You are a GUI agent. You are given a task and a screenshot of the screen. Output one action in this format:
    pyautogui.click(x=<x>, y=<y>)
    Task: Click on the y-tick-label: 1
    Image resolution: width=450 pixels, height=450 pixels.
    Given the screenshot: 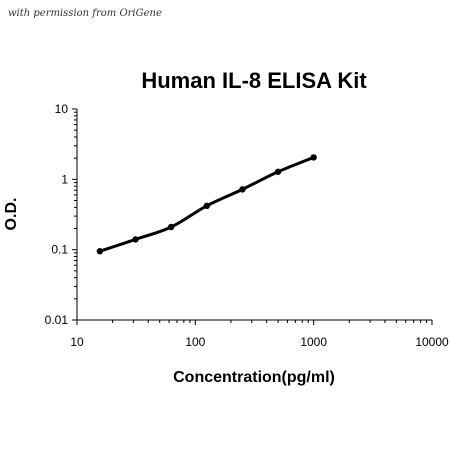 What is the action you would take?
    pyautogui.click(x=64, y=179)
    